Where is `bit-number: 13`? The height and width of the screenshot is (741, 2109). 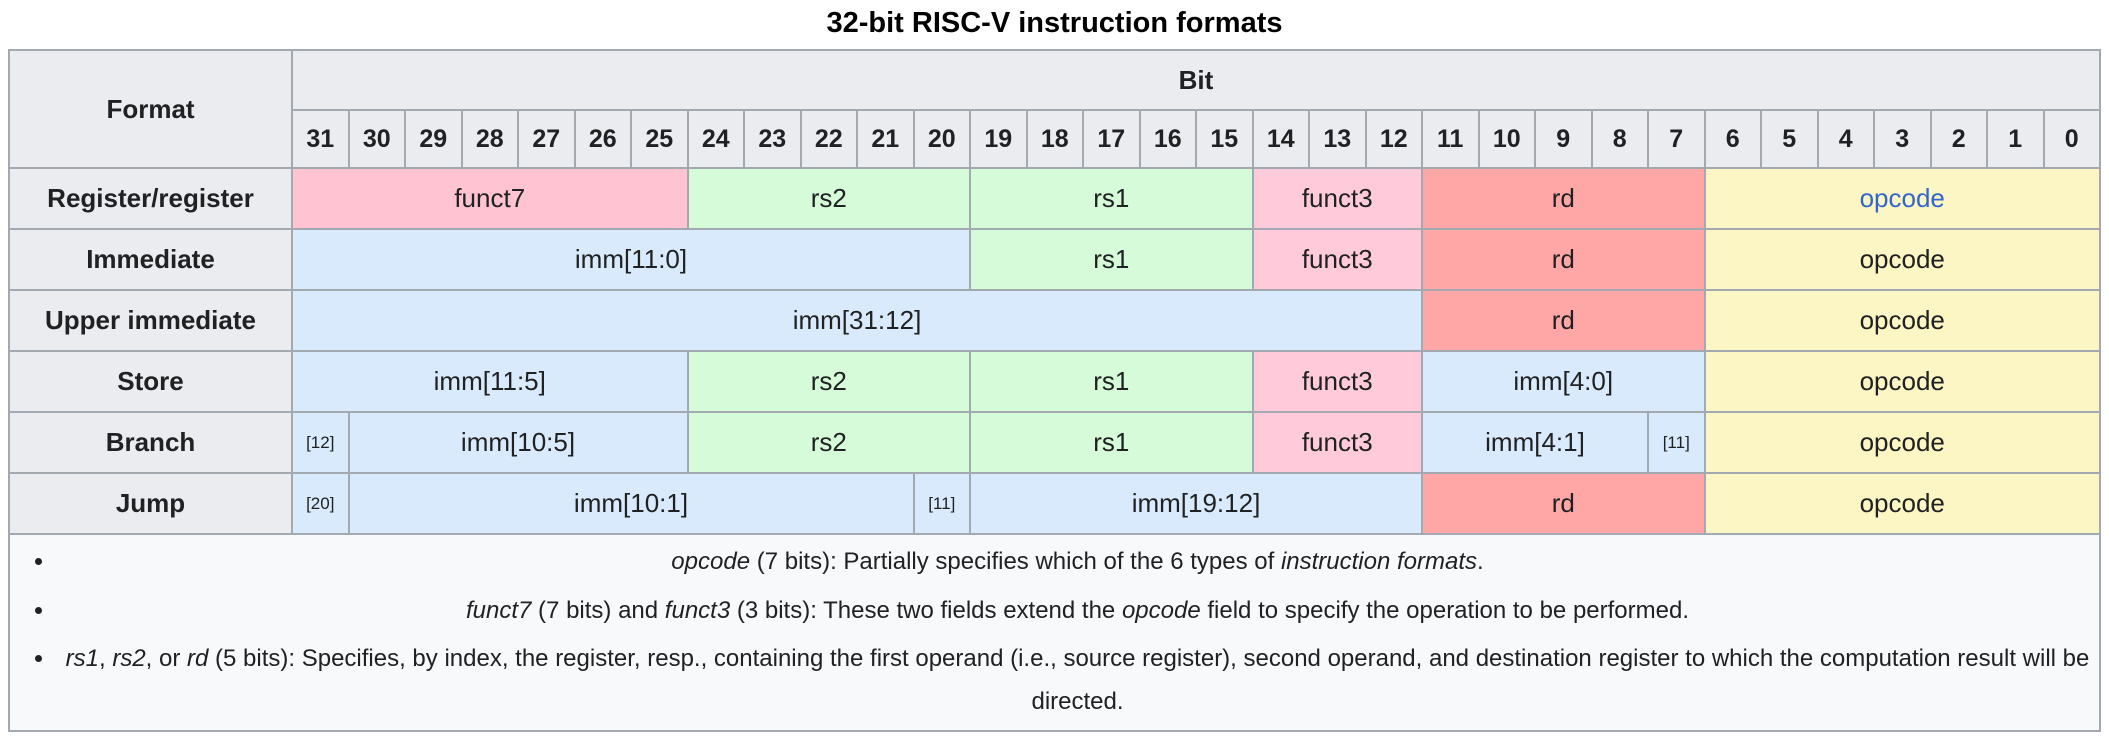
bit-number: 13 is located at coordinates (1337, 139).